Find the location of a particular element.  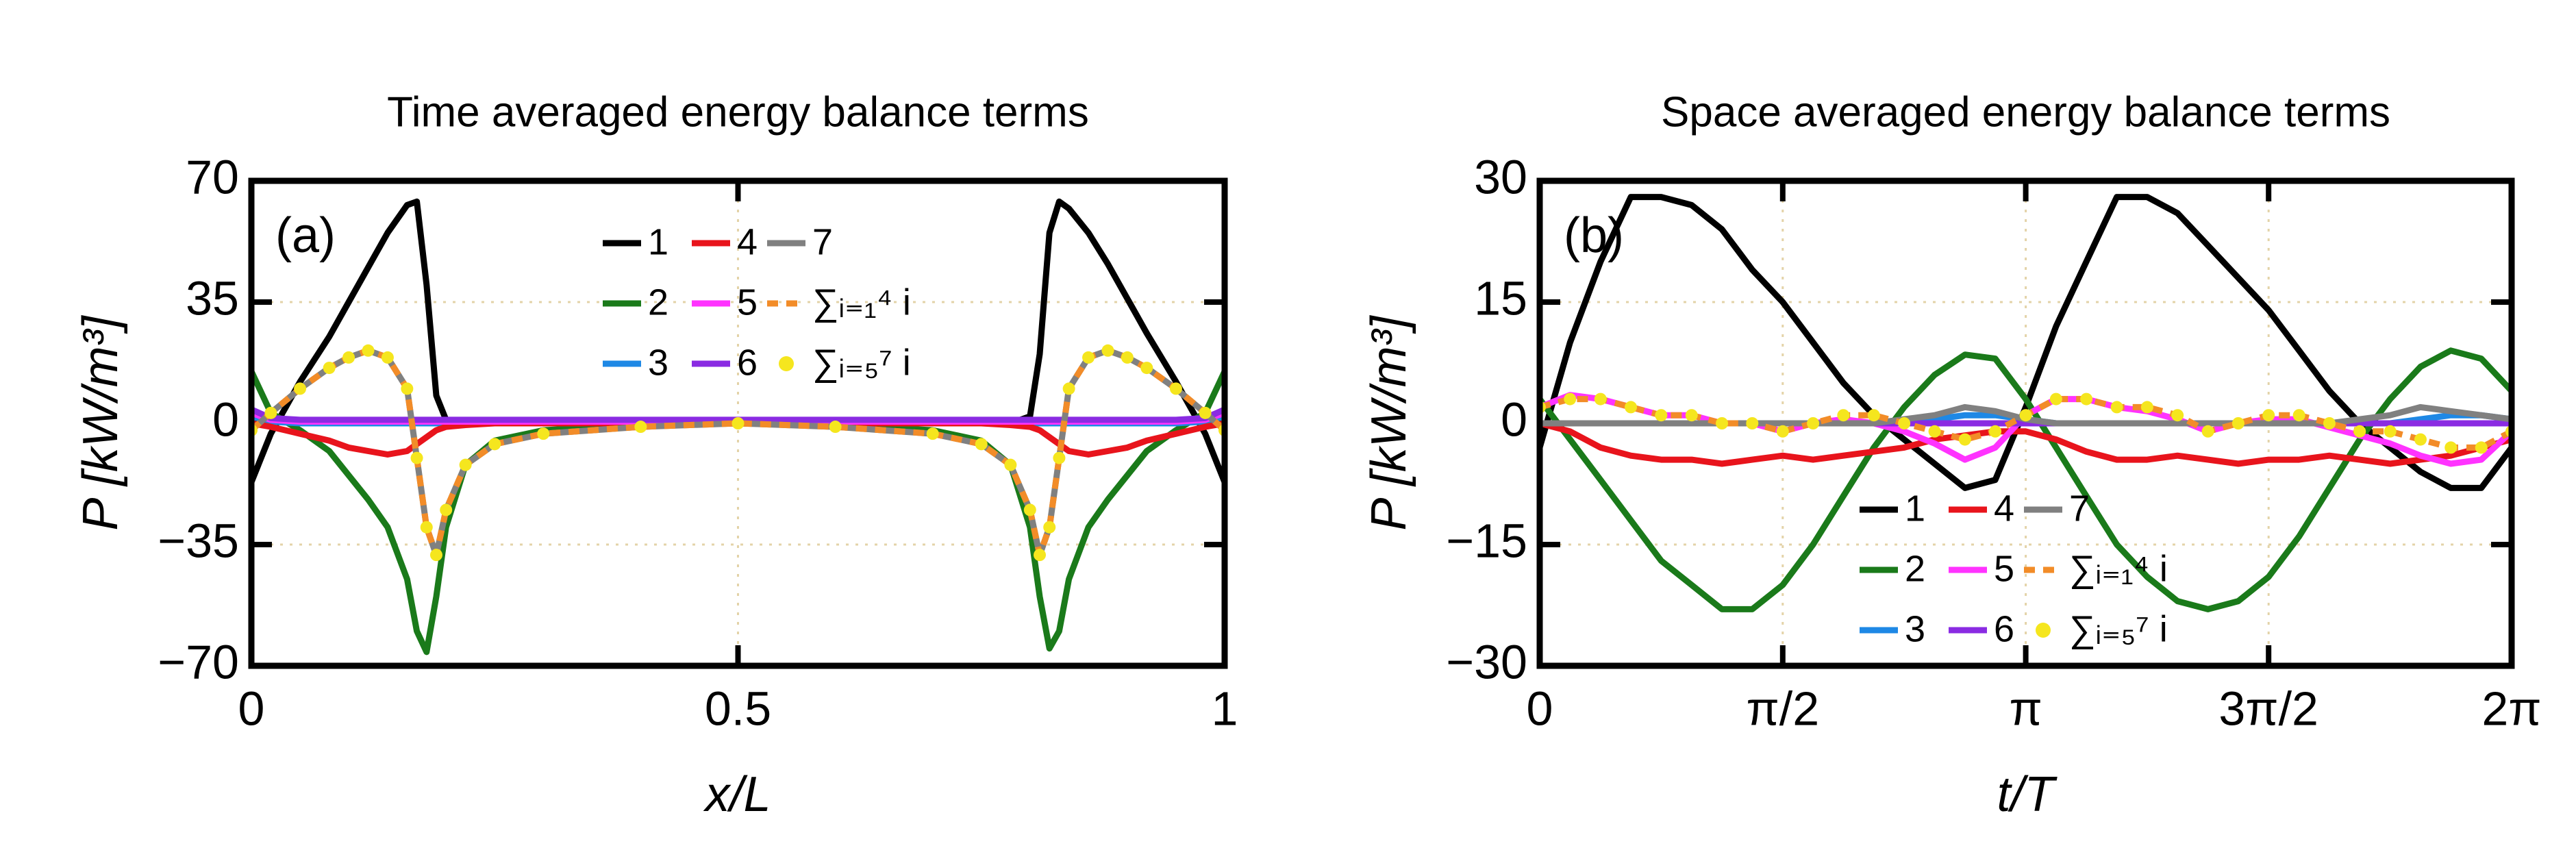

legend-label: ∑ᵢ₌₁⁴ i is located at coordinates (861, 302).